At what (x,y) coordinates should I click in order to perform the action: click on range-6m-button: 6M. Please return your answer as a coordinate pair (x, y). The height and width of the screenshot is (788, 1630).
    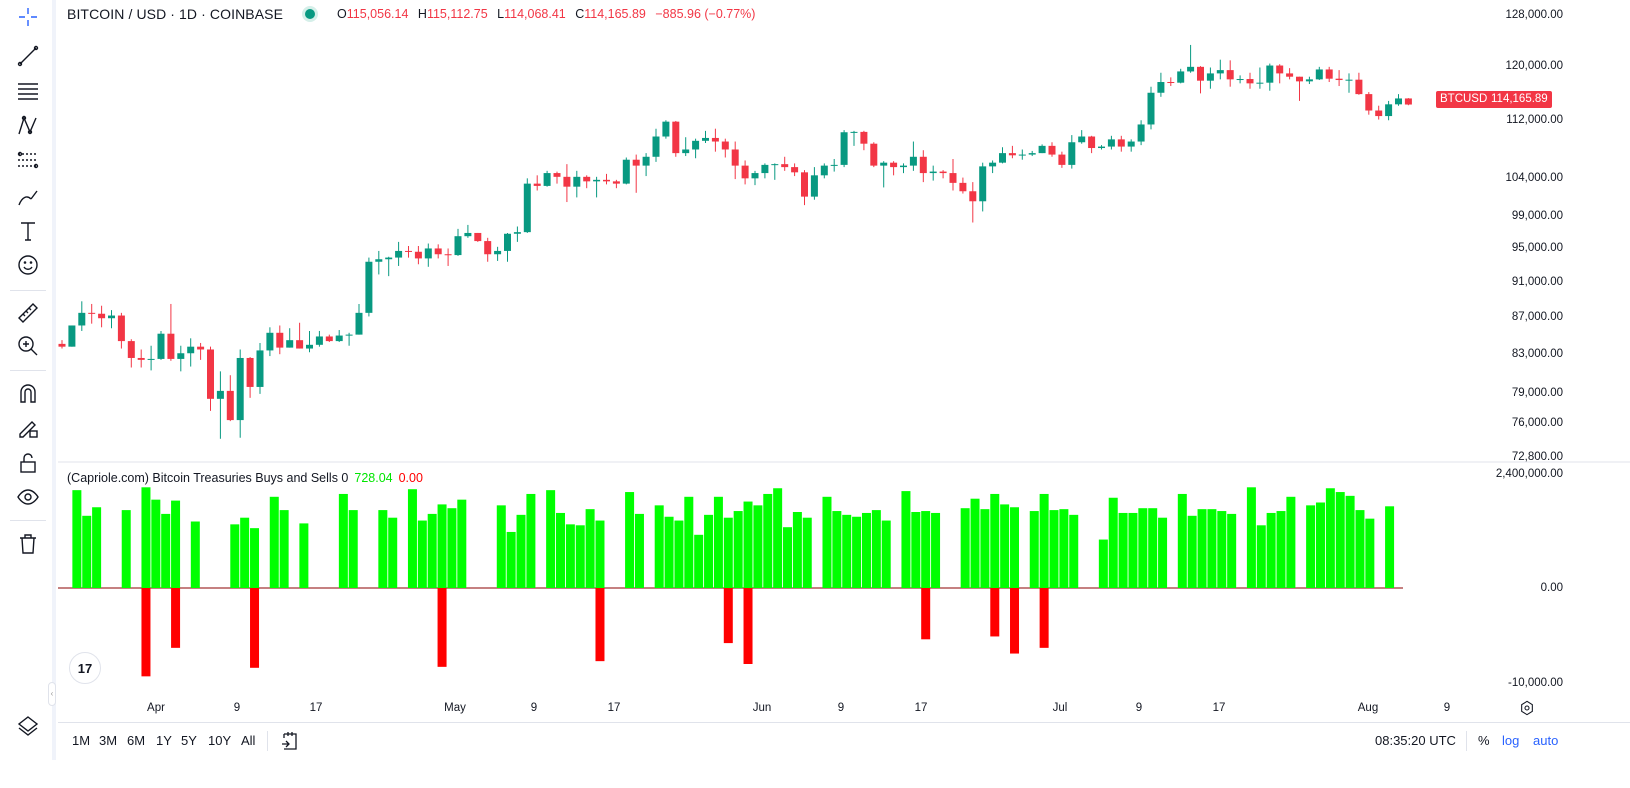
    Looking at the image, I should click on (136, 740).